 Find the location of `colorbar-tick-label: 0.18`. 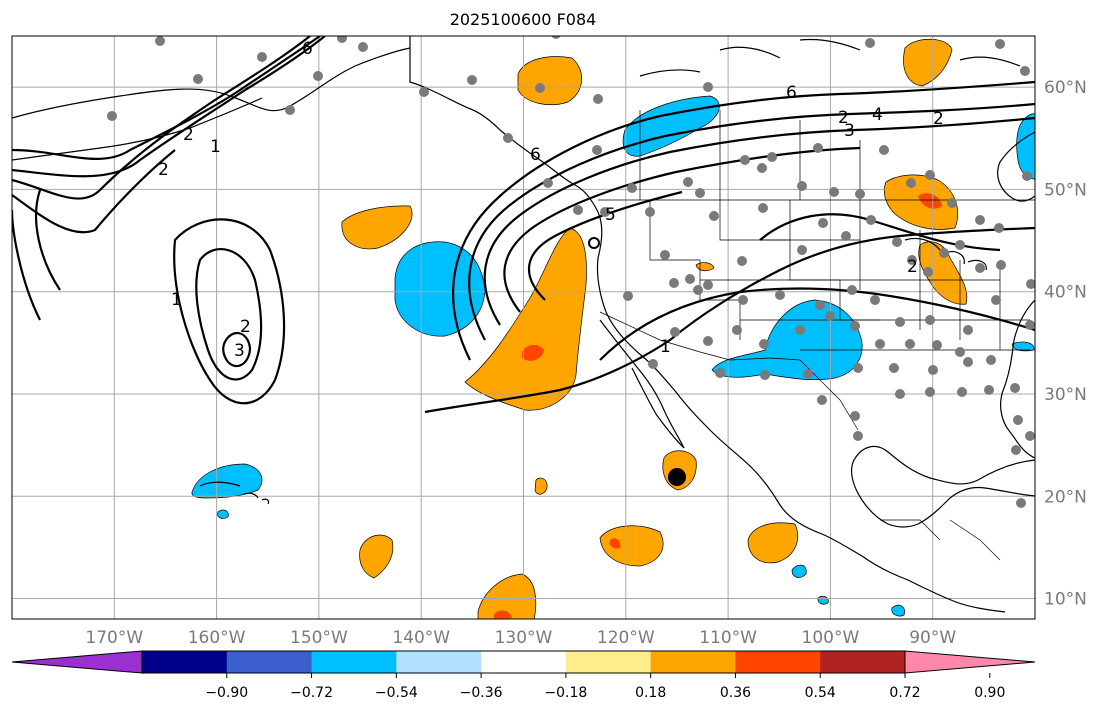

colorbar-tick-label: 0.18 is located at coordinates (650, 693).